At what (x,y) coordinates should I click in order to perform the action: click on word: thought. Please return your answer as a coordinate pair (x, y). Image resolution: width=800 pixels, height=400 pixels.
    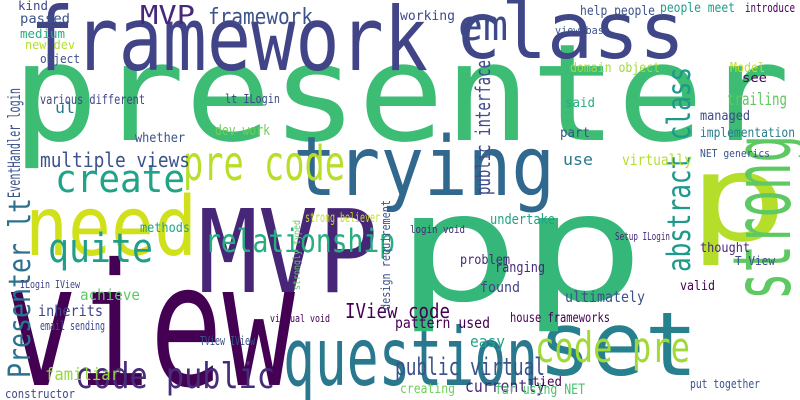
    Looking at the image, I should click on (725, 248).